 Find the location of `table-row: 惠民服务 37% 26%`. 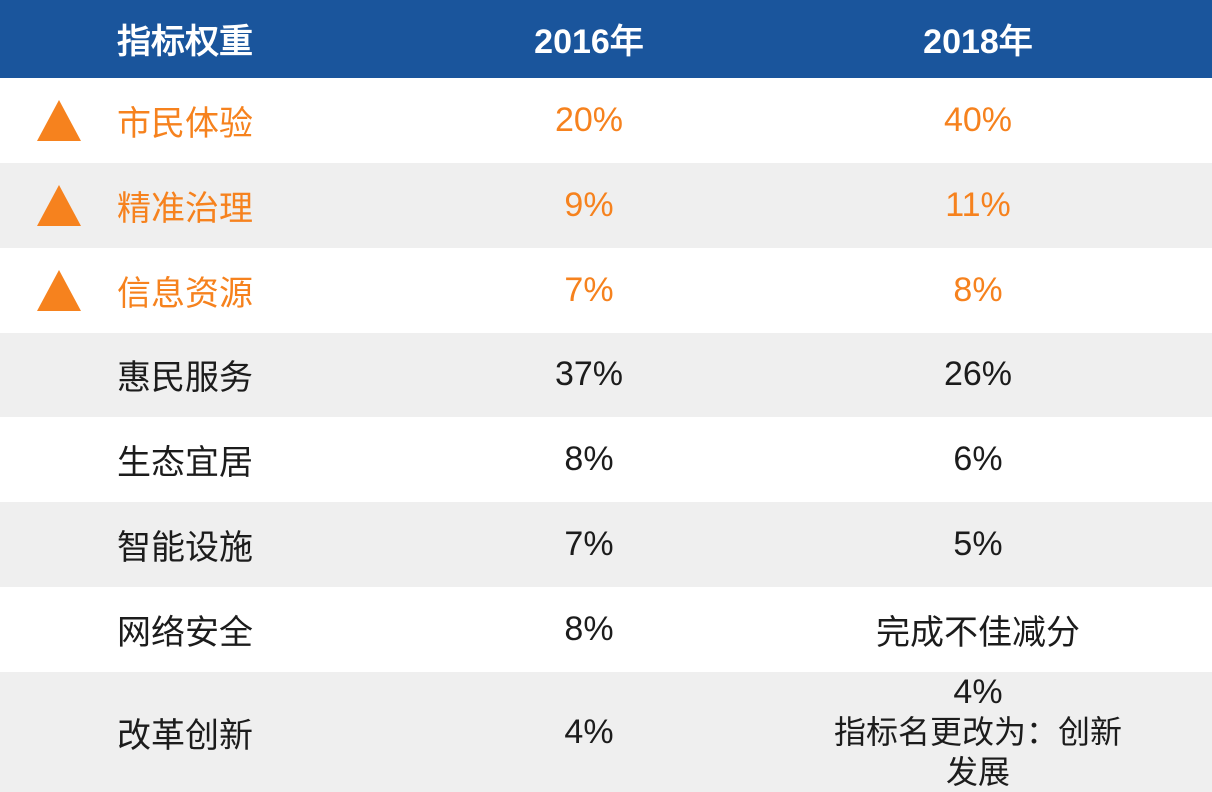

table-row: 惠民服务 37% 26% is located at coordinates (606, 375).